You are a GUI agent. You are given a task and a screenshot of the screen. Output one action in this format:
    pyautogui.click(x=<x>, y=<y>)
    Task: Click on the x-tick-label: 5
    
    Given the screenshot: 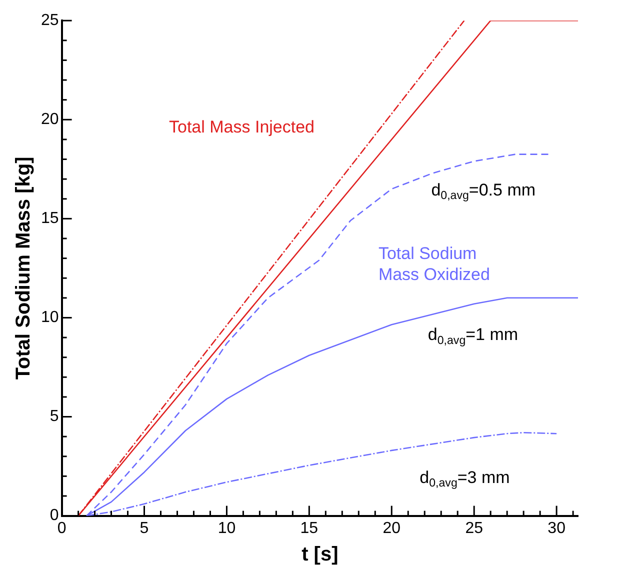 What is the action you would take?
    pyautogui.click(x=144, y=528)
    